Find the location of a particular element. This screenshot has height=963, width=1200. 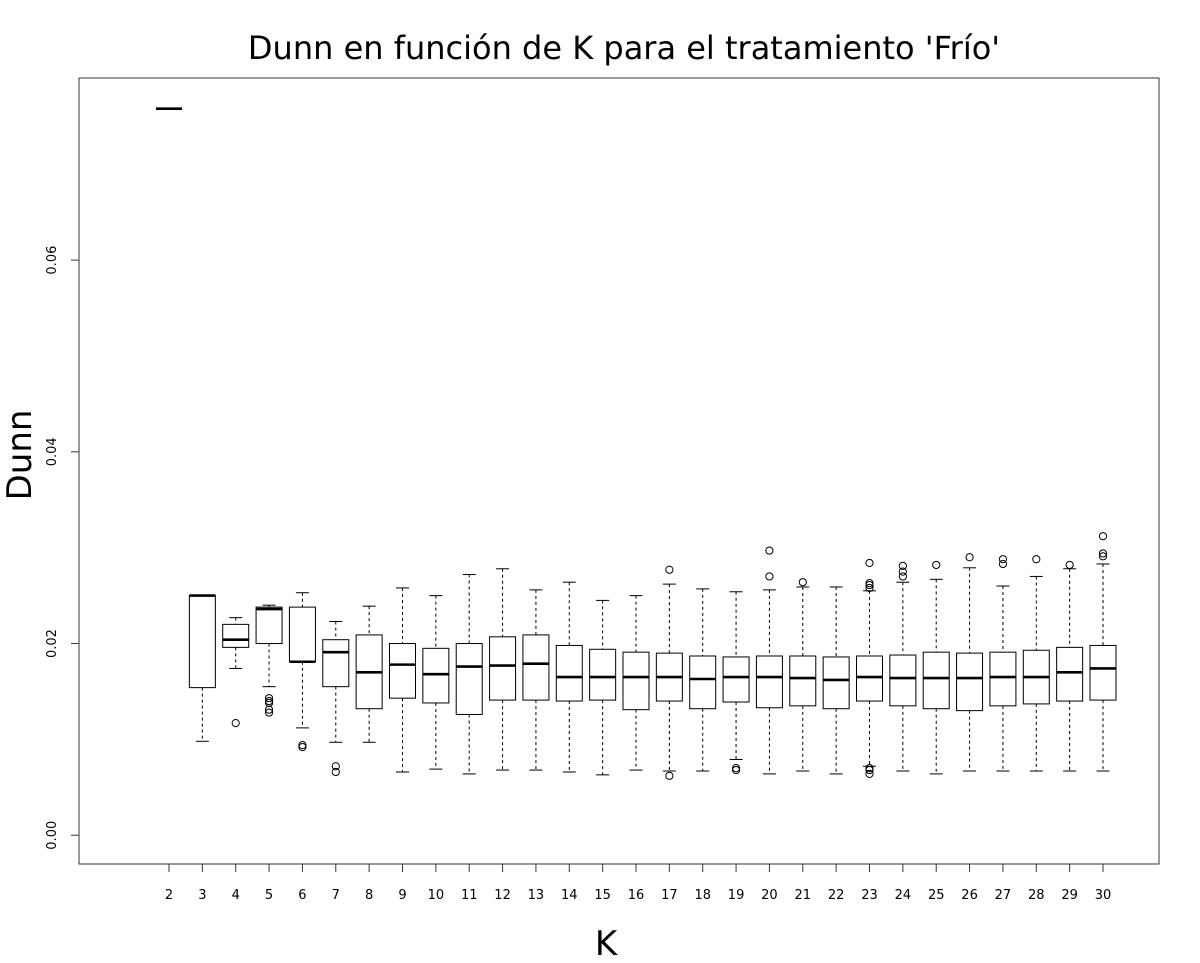

x-tick-label: 18 is located at coordinates (702, 895).